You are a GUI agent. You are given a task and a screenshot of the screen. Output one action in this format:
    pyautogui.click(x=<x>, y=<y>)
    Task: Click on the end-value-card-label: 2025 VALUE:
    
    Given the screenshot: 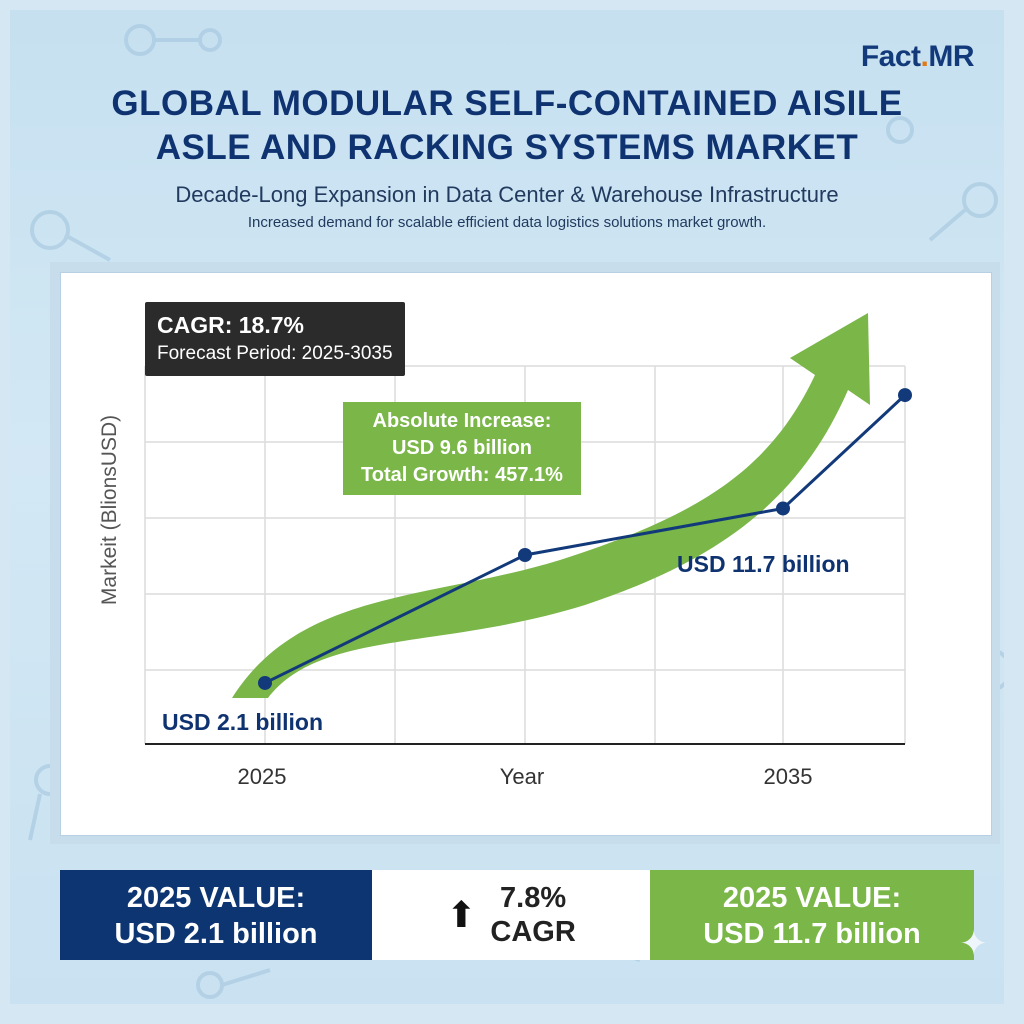 What is the action you would take?
    pyautogui.click(x=812, y=898)
    